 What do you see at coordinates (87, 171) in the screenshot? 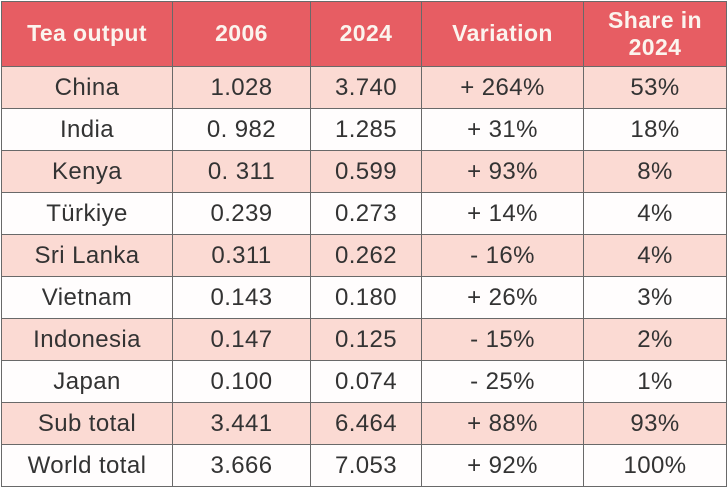
I see `row-label: Kenya` at bounding box center [87, 171].